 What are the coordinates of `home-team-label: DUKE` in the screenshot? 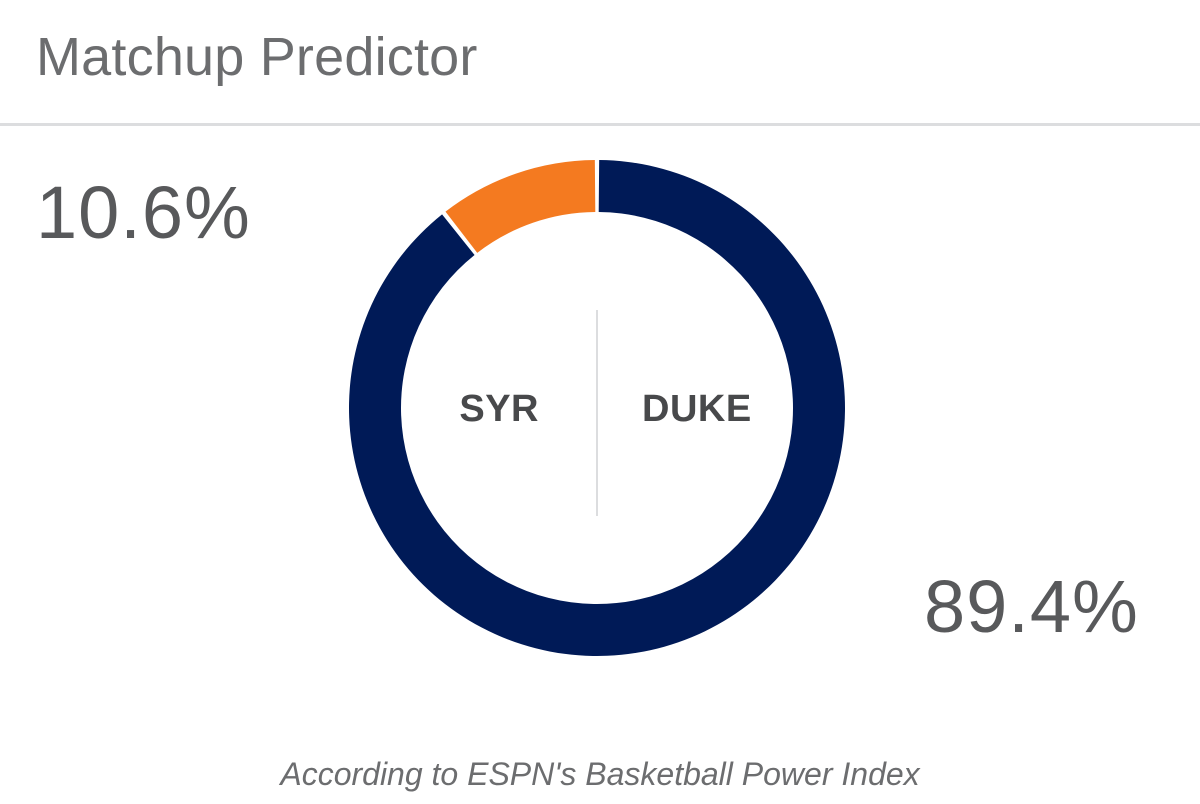 It's located at (697, 409).